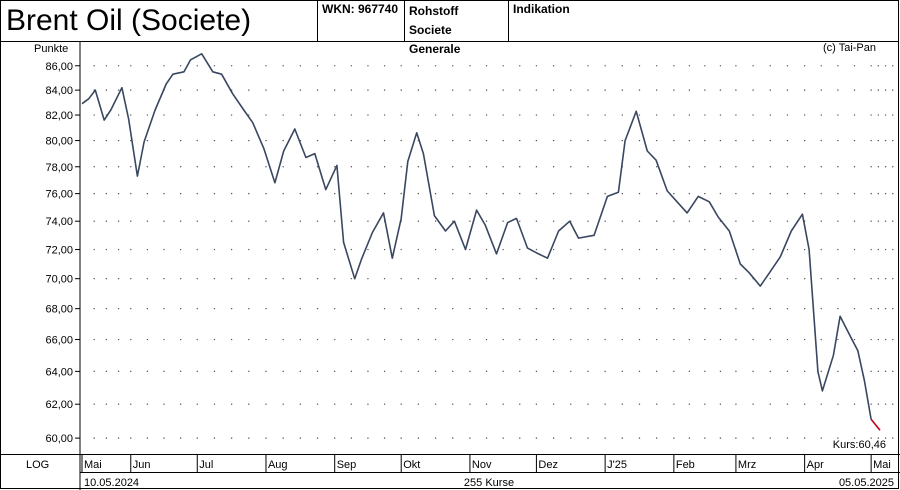  Describe the element at coordinates (435, 39) in the screenshot. I see `instrument-issuer: Societe Generale` at that location.